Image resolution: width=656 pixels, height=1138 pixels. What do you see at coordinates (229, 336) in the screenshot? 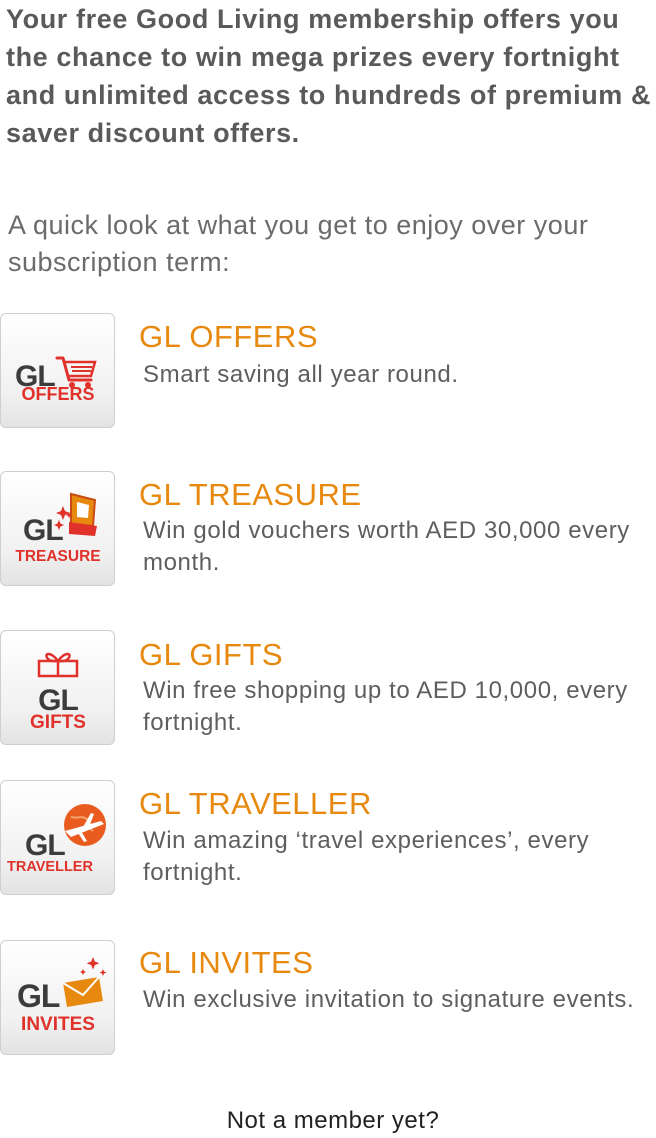
I see `feature-title-offers: GL OFFERS` at bounding box center [229, 336].